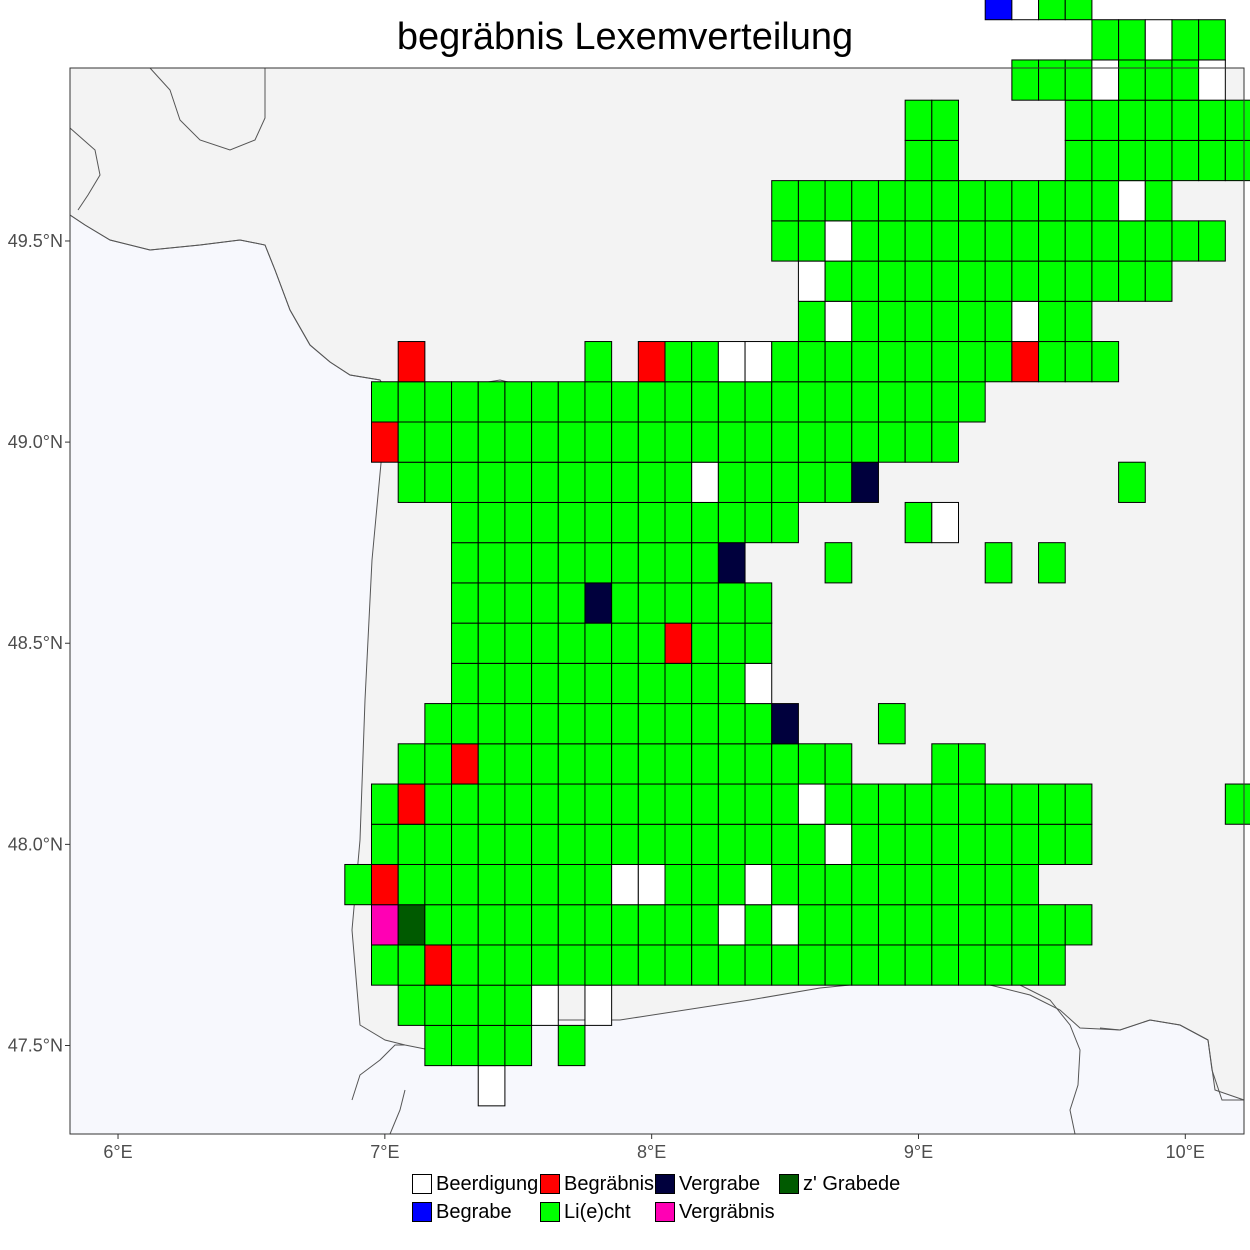  I want to click on y-tick-label: 48.0°N, so click(35, 844).